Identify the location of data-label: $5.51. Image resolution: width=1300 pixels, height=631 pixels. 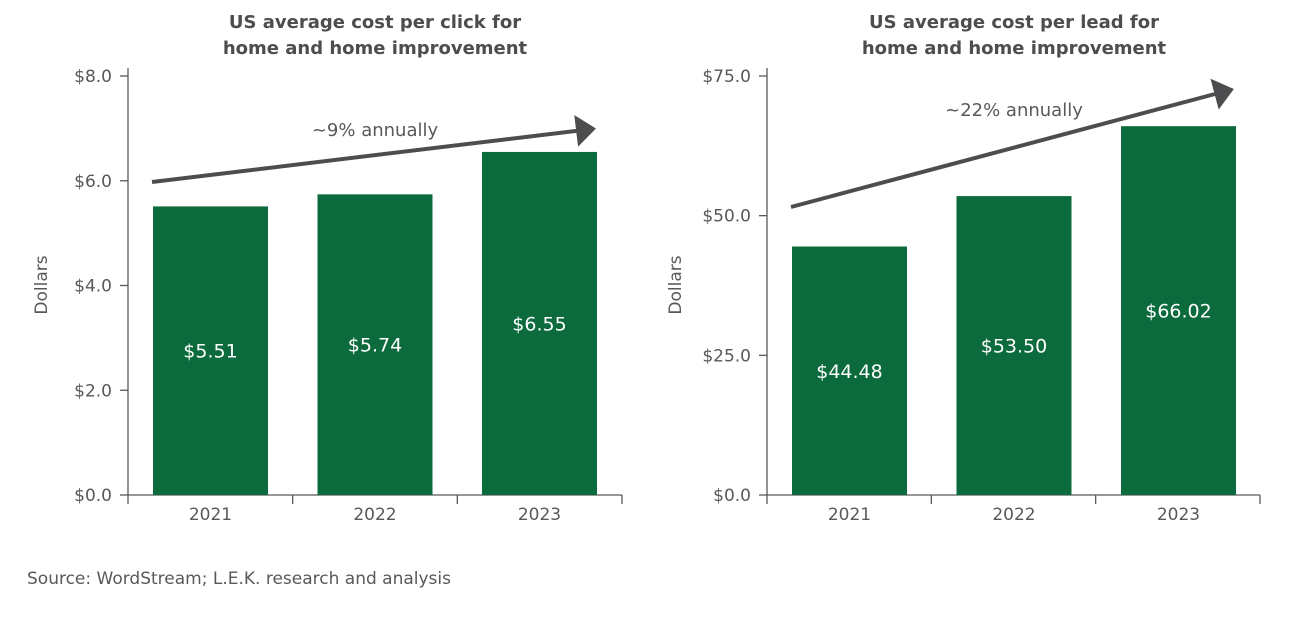
(210, 352).